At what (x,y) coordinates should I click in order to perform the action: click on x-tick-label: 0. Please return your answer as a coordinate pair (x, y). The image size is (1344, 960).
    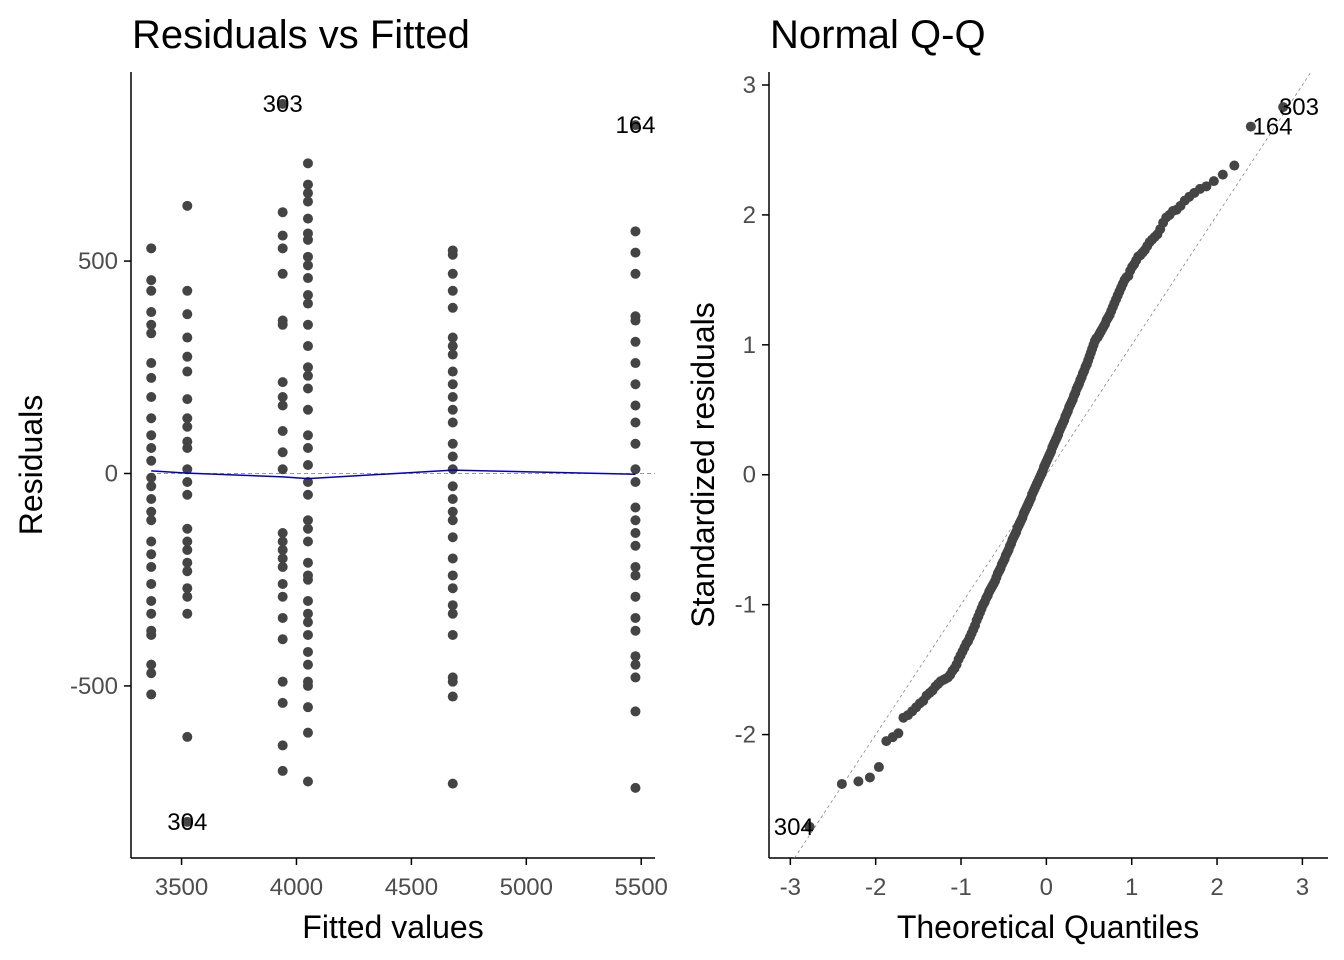
    Looking at the image, I should click on (1046, 887).